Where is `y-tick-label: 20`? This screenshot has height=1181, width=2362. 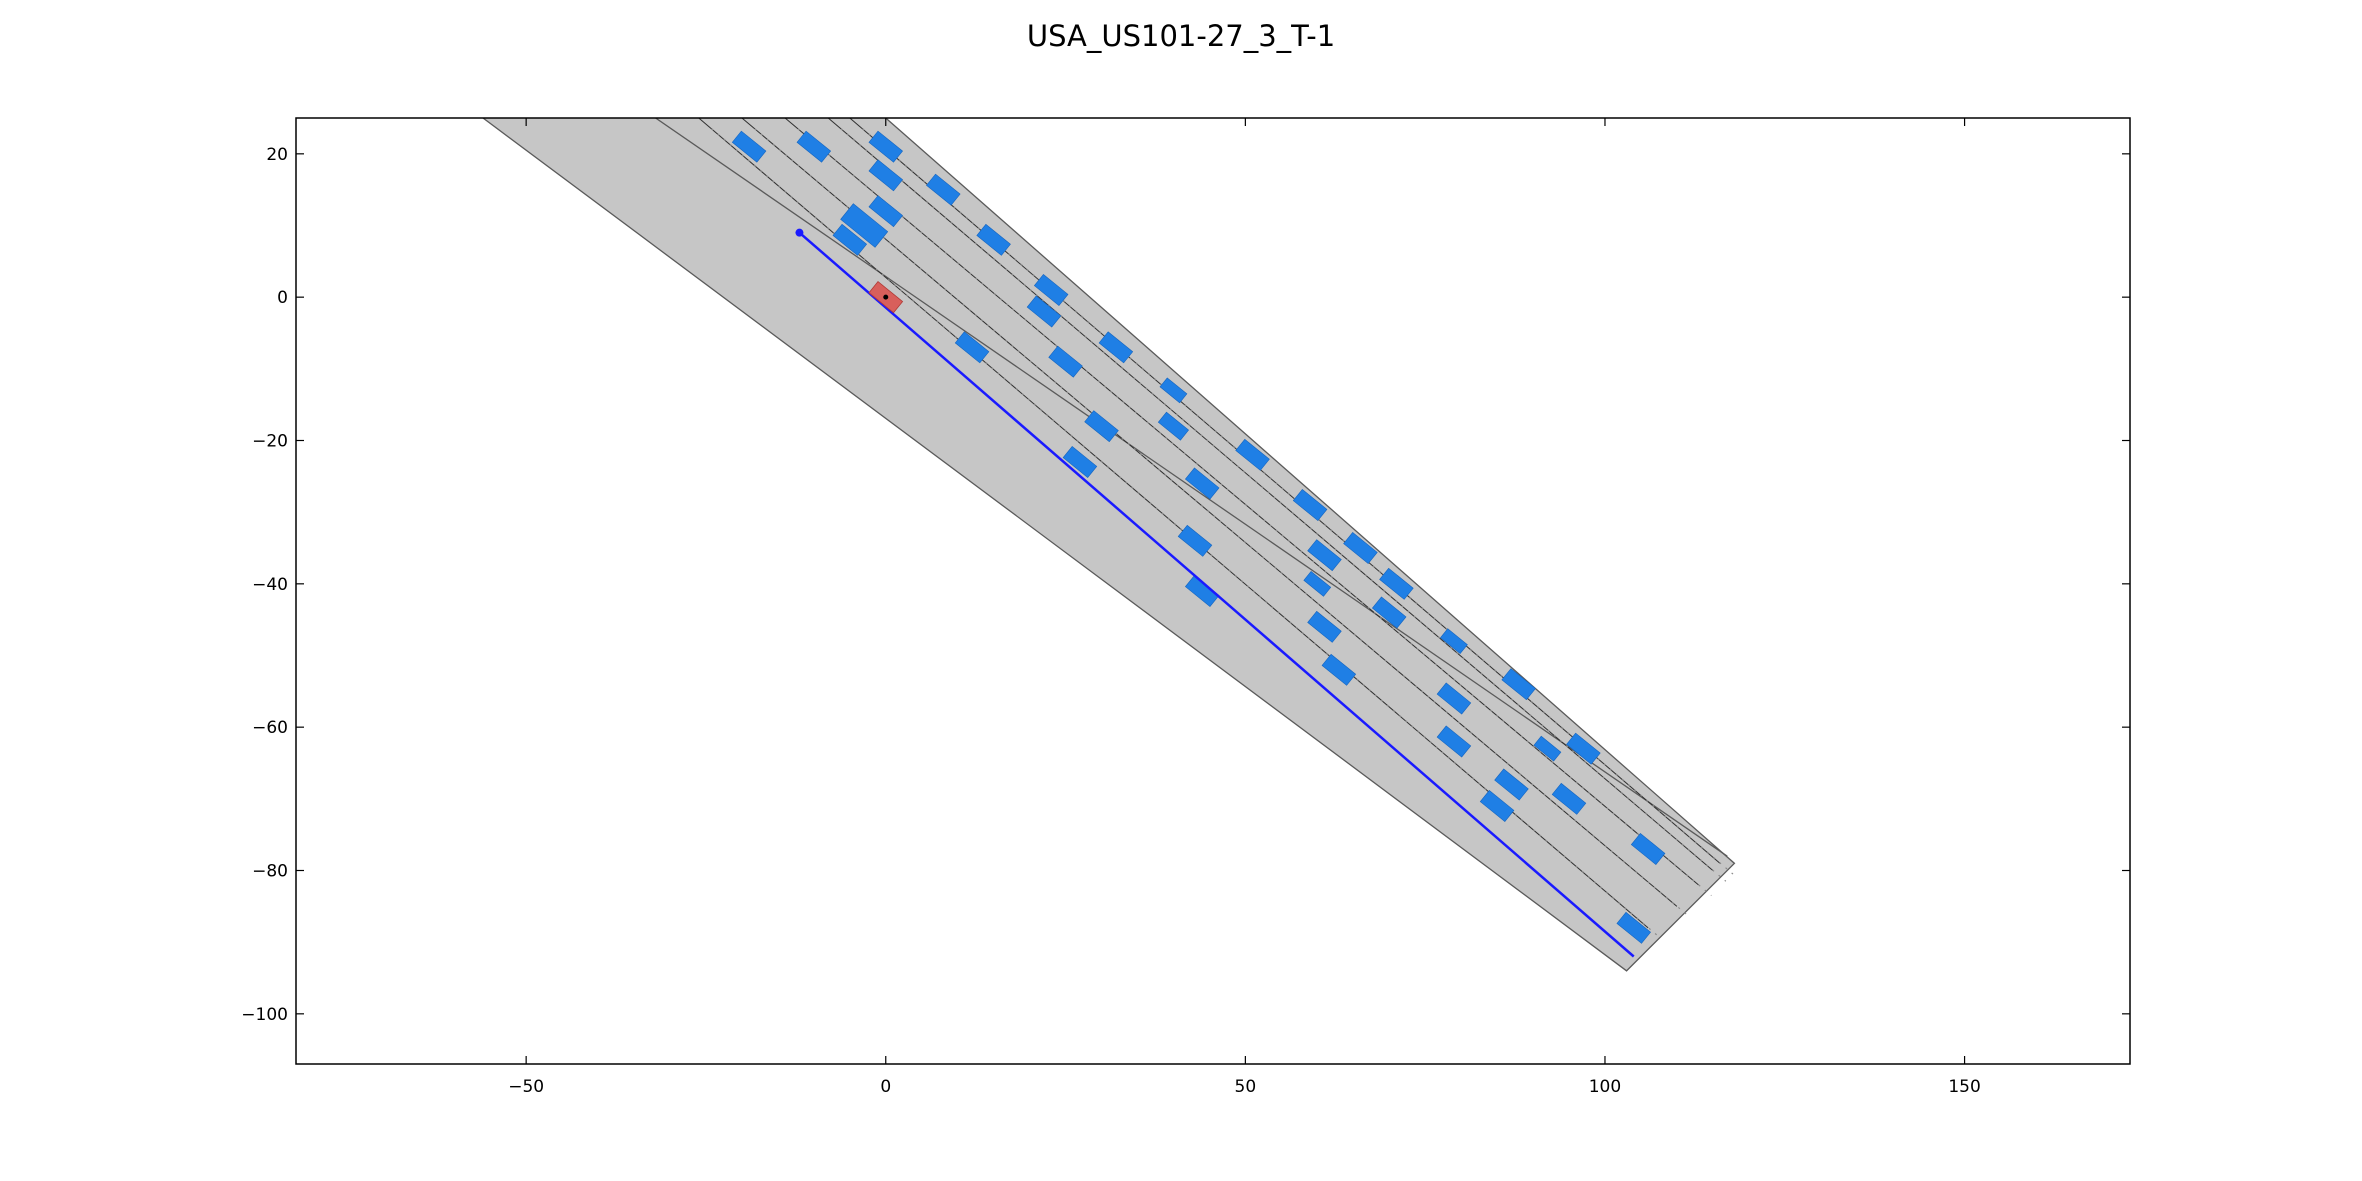 y-tick-label: 20 is located at coordinates (277, 155).